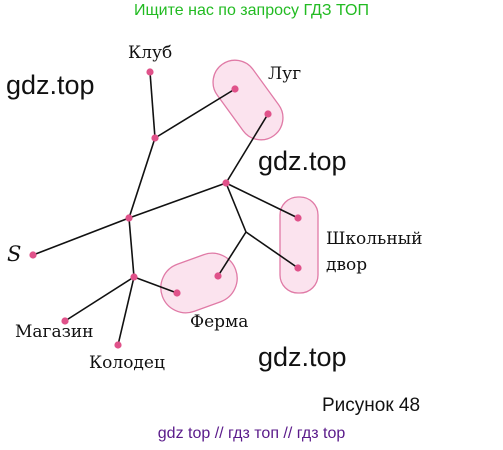 The width and height of the screenshot is (503, 450). I want to click on node-club, so click(150, 72).